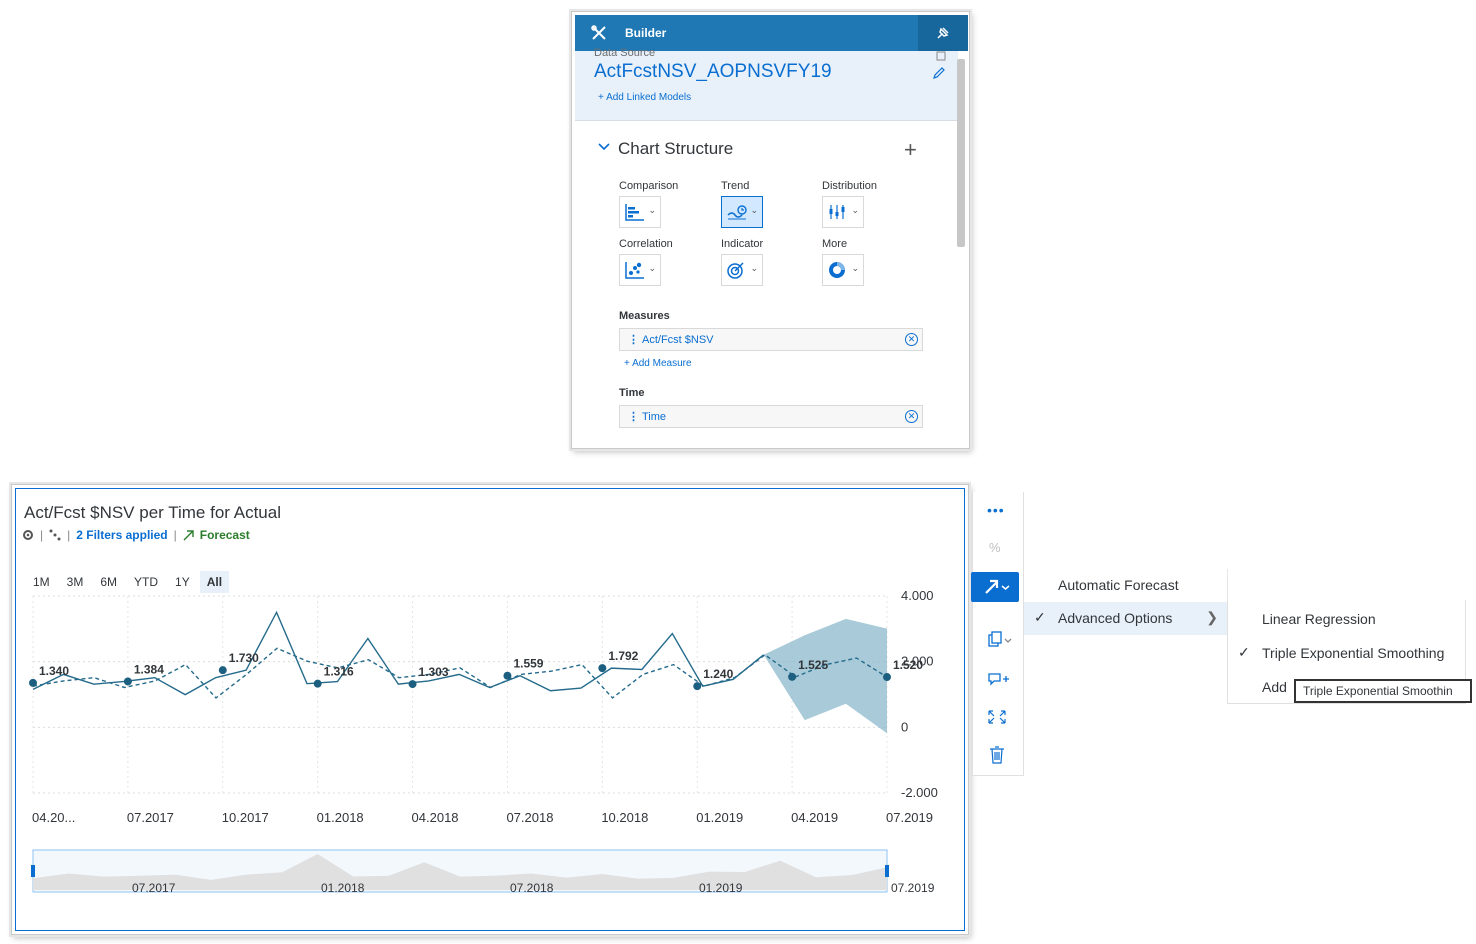 The height and width of the screenshot is (944, 1476). Describe the element at coordinates (54, 671) in the screenshot. I see `data-label: 1.340` at that location.